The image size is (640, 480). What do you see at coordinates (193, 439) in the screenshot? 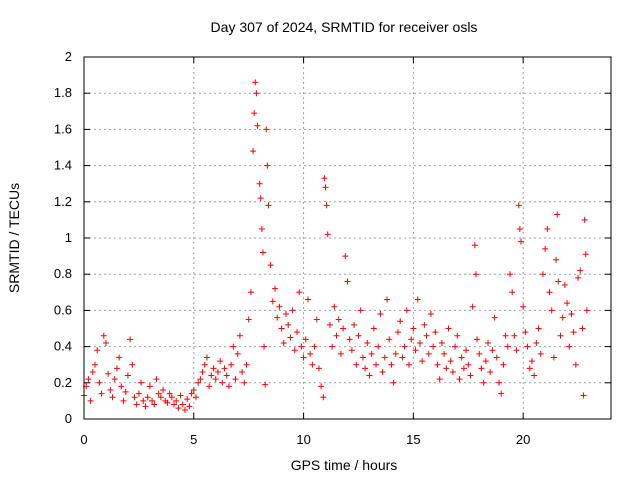
I see `x-tick-label: 5` at bounding box center [193, 439].